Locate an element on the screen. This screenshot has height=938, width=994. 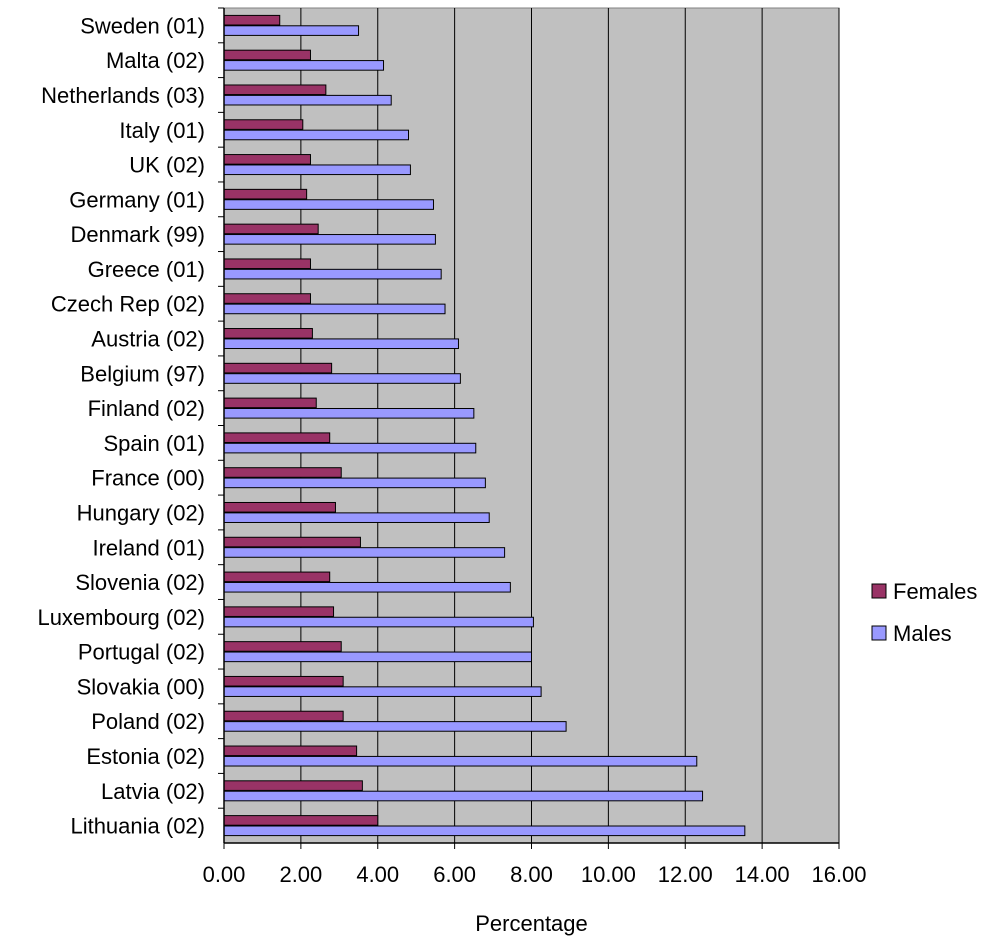
category-label: Denmark (99) is located at coordinates (138, 234).